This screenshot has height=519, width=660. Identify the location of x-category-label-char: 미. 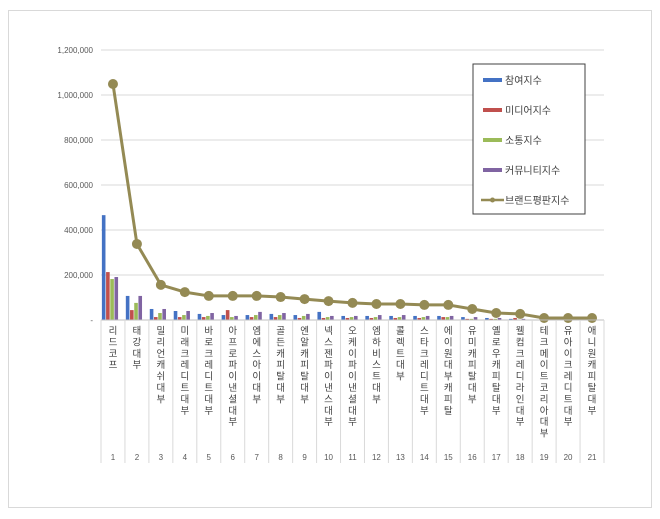
(472, 342).